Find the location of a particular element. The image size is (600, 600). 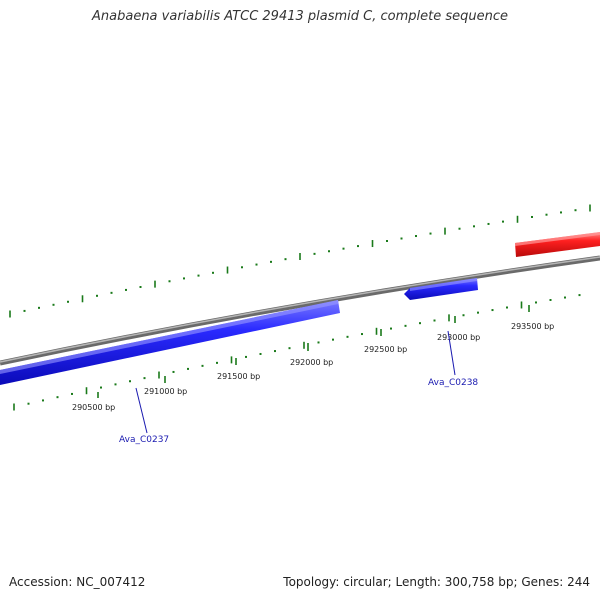

bp-label-290500: 290500 bp is located at coordinates (93, 407).